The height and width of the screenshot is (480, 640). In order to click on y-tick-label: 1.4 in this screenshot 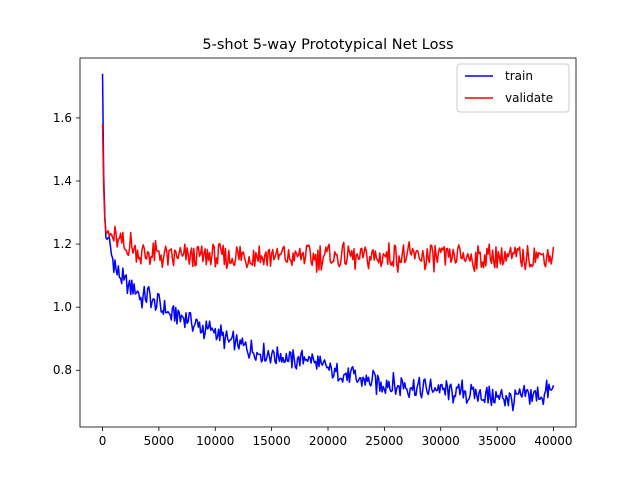, I will do `click(62, 181)`.